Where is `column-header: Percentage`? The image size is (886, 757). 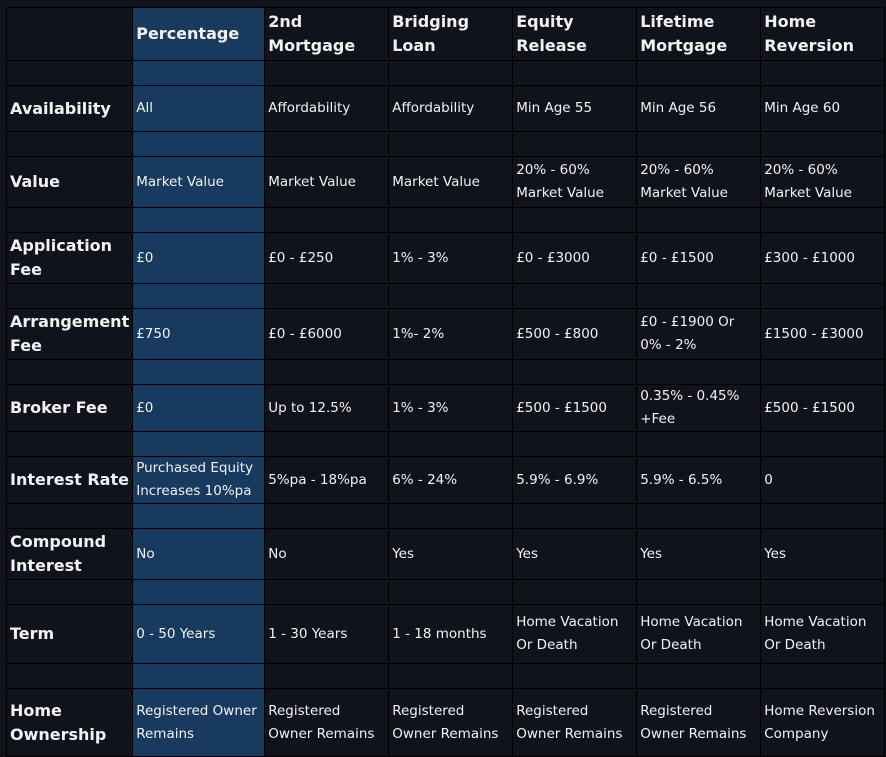 column-header: Percentage is located at coordinates (199, 34).